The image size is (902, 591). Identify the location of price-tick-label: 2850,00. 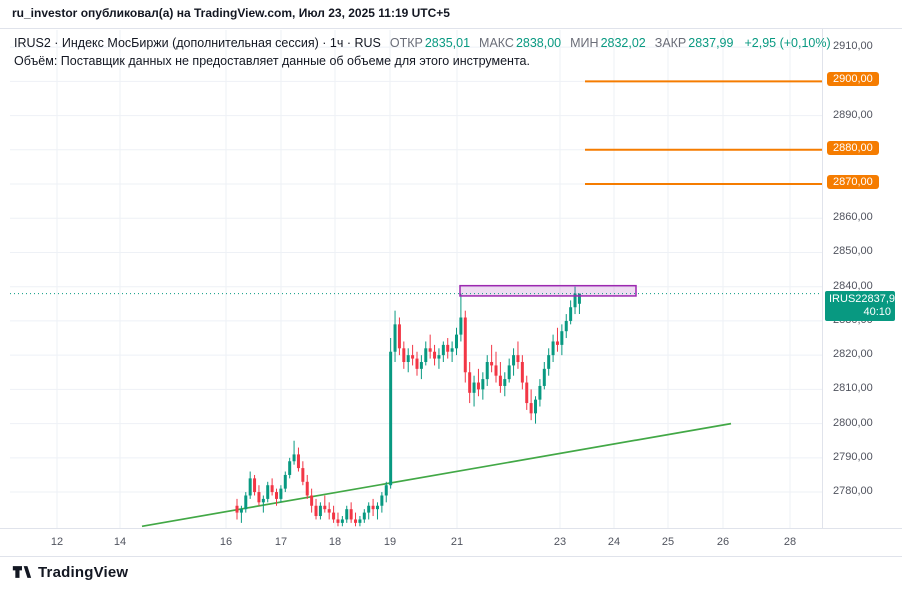
(853, 251).